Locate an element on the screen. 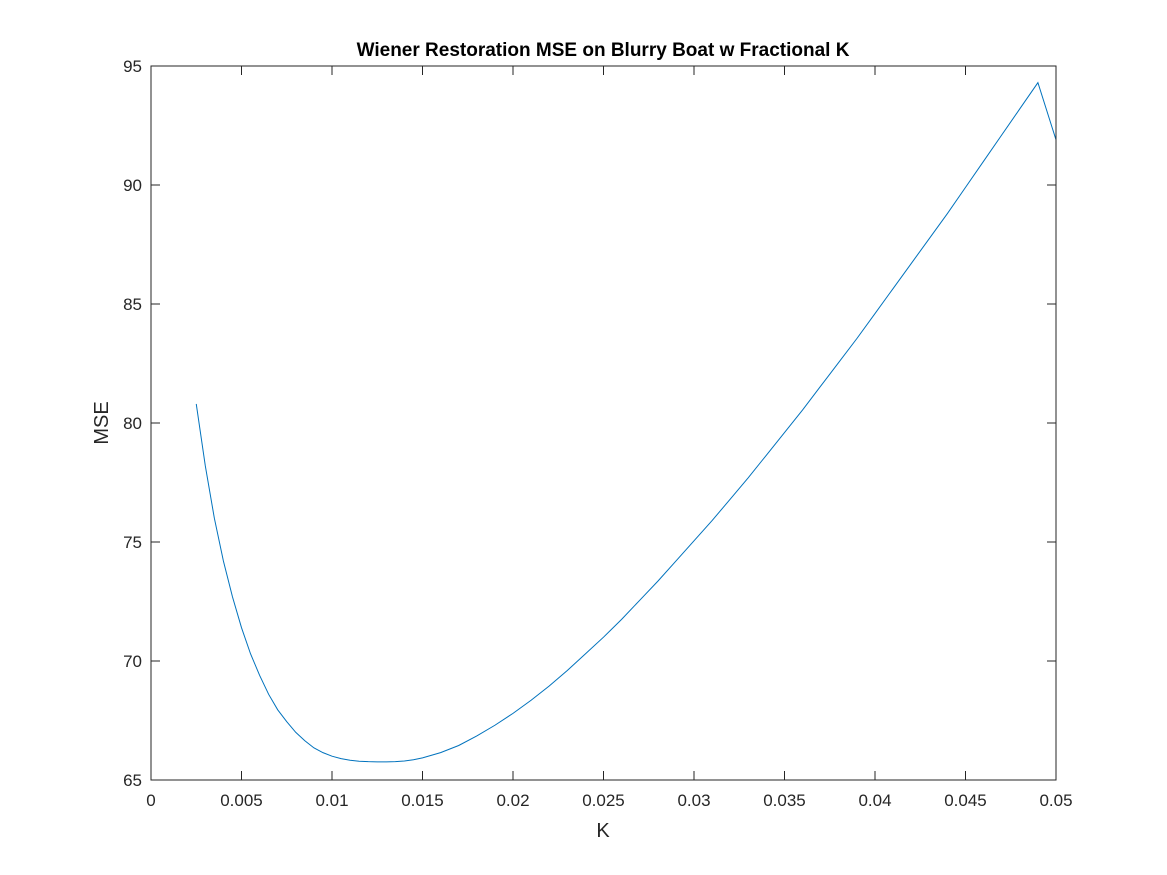 The height and width of the screenshot is (875, 1167). x-tick-label: 0 is located at coordinates (150, 800).